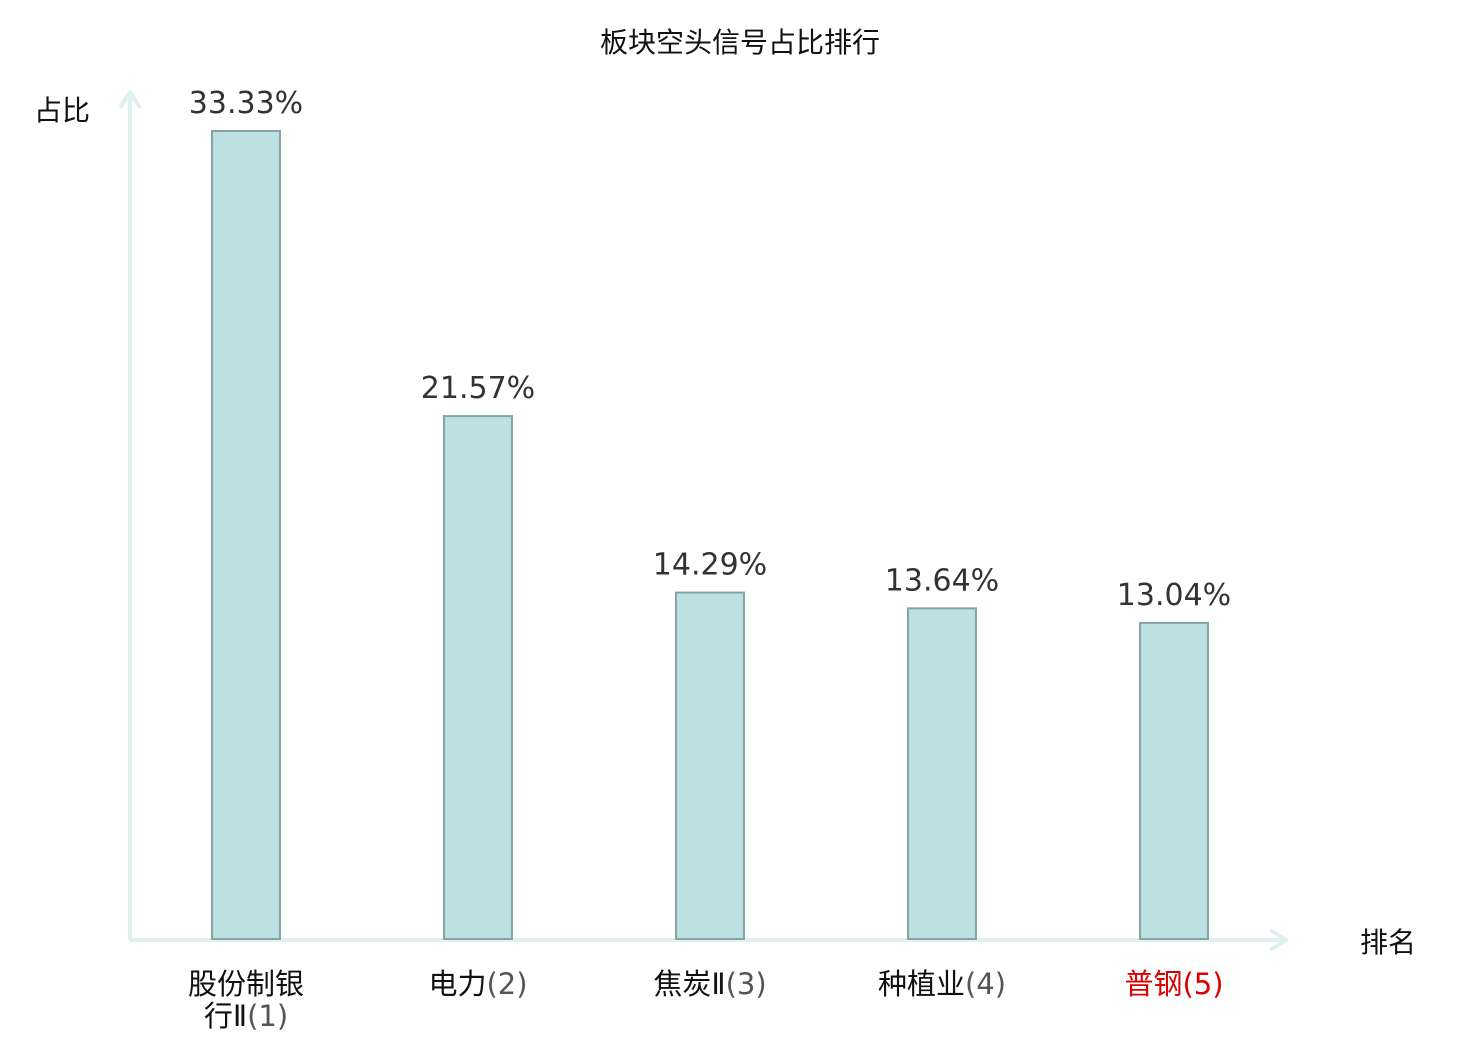 This screenshot has height=1040, width=1480. Describe the element at coordinates (1202, 984) in the screenshot. I see `category-rank: (5)` at that location.